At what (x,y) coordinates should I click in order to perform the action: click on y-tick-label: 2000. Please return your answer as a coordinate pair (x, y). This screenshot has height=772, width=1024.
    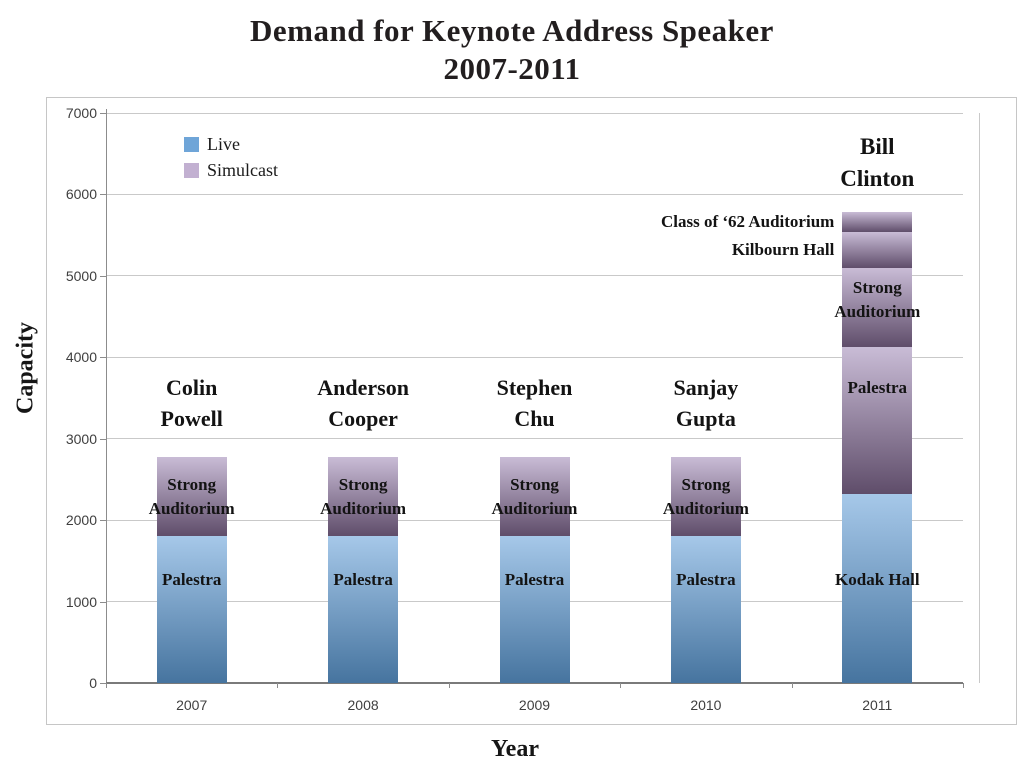
    Looking at the image, I should click on (81, 520).